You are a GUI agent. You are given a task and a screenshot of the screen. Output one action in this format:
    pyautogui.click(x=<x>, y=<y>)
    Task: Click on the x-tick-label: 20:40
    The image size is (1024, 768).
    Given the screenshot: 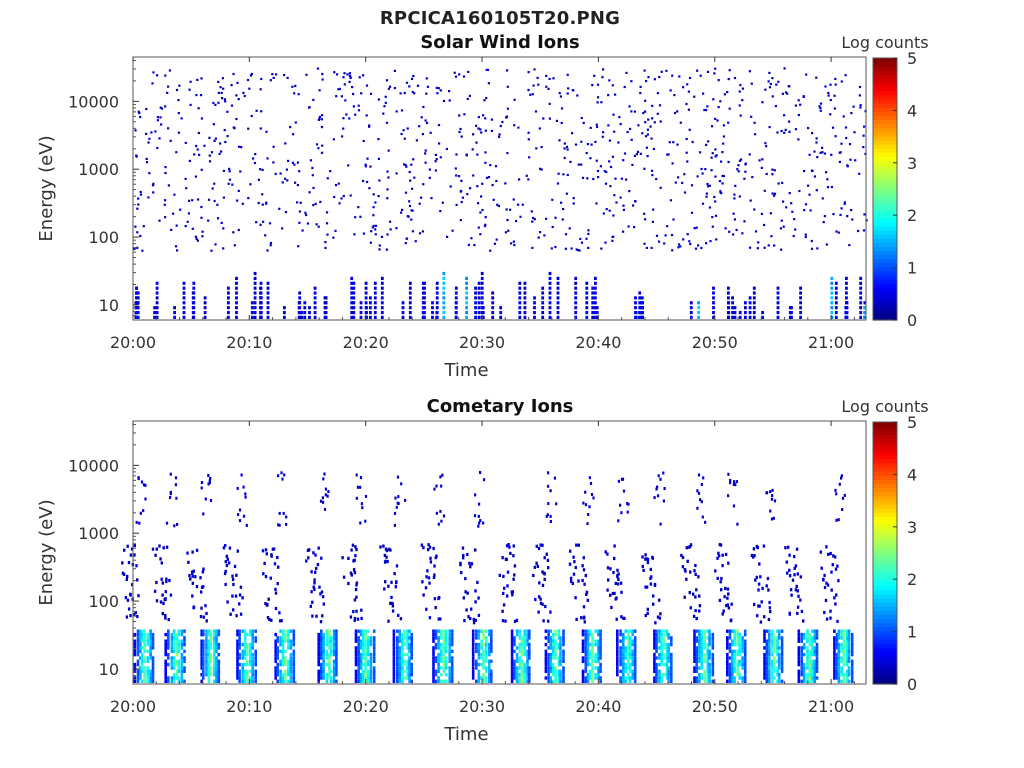 What is the action you would take?
    pyautogui.click(x=598, y=706)
    